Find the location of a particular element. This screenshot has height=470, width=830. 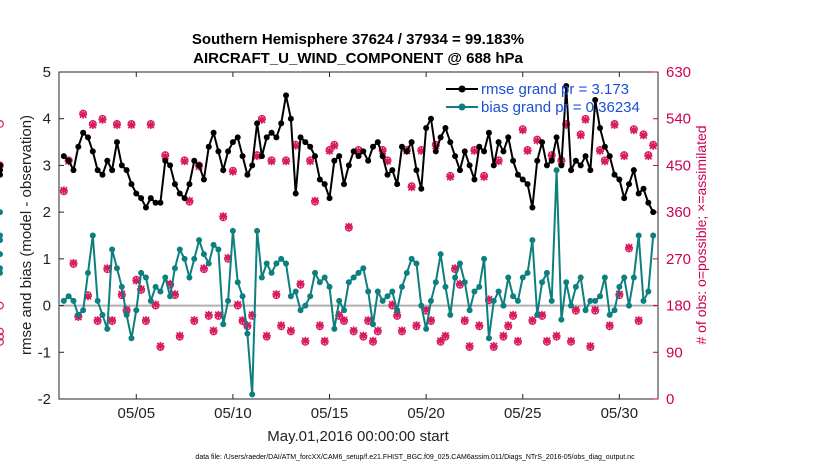

y-tick-label: 2 is located at coordinates (47, 212).